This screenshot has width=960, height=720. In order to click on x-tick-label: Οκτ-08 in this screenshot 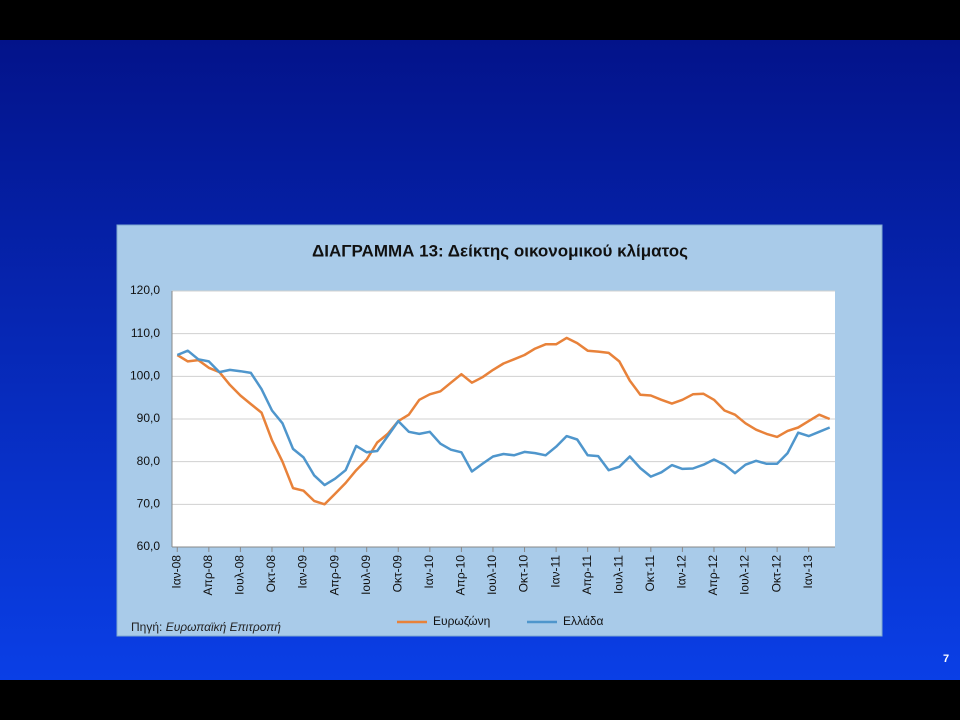, I will do `click(271, 574)`.